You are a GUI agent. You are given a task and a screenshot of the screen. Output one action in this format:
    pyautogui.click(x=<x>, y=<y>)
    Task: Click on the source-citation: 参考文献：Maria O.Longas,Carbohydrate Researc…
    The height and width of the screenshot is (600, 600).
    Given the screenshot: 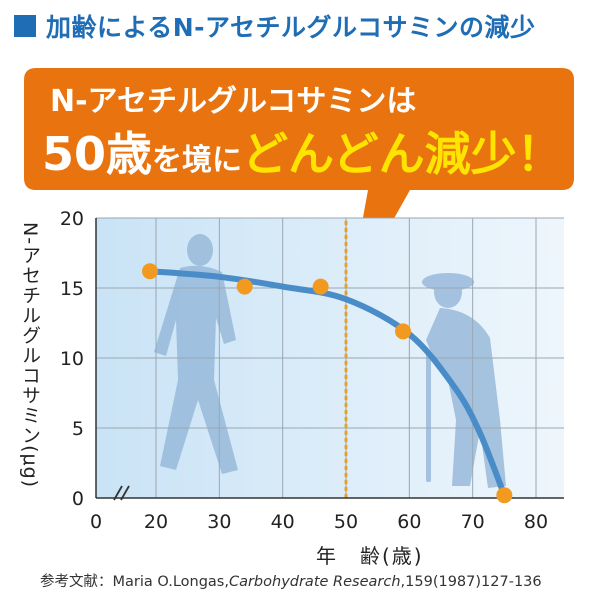 What is the action you would take?
    pyautogui.click(x=291, y=580)
    